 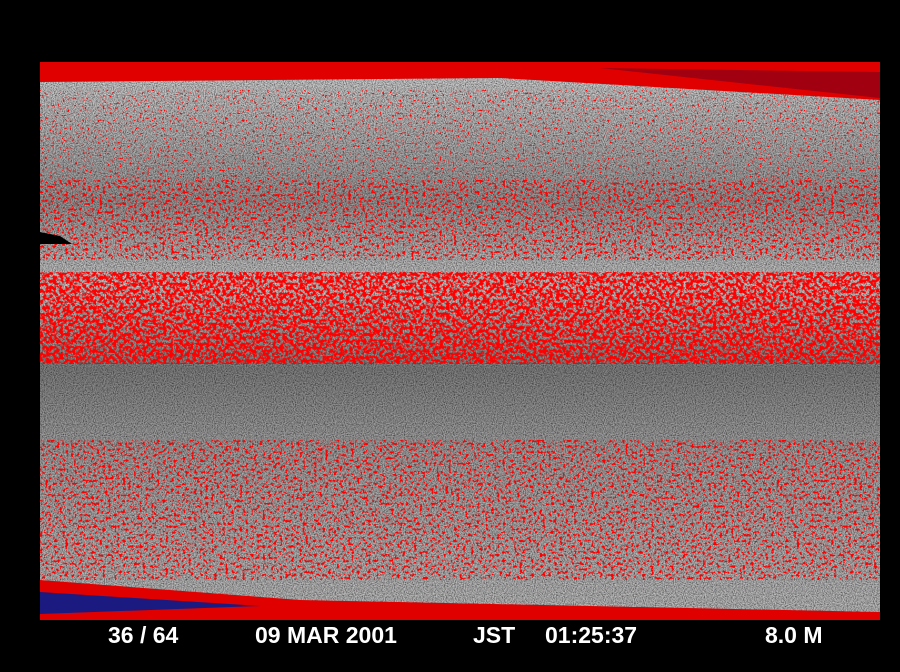 I want to click on date: 09 MAR 2001, so click(x=326, y=635).